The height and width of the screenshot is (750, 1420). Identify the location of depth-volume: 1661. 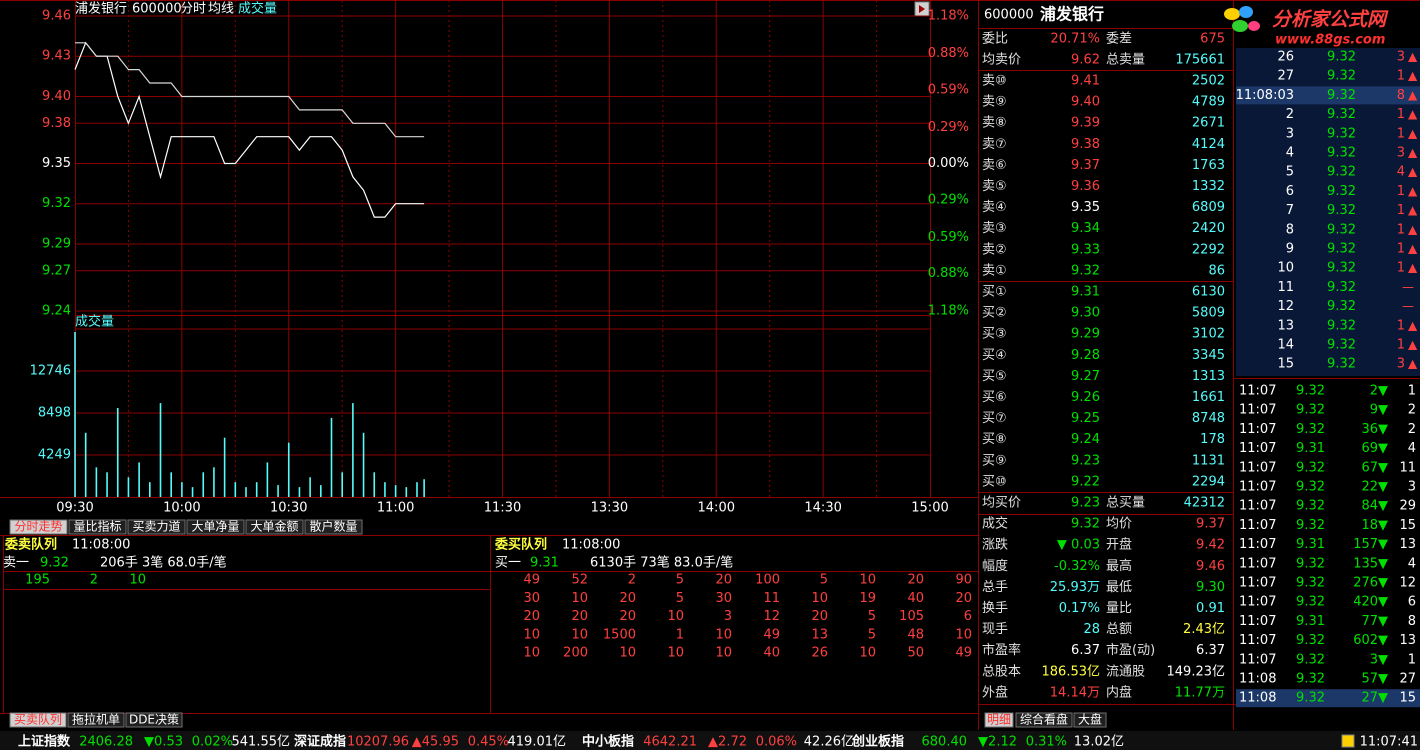
(1208, 397).